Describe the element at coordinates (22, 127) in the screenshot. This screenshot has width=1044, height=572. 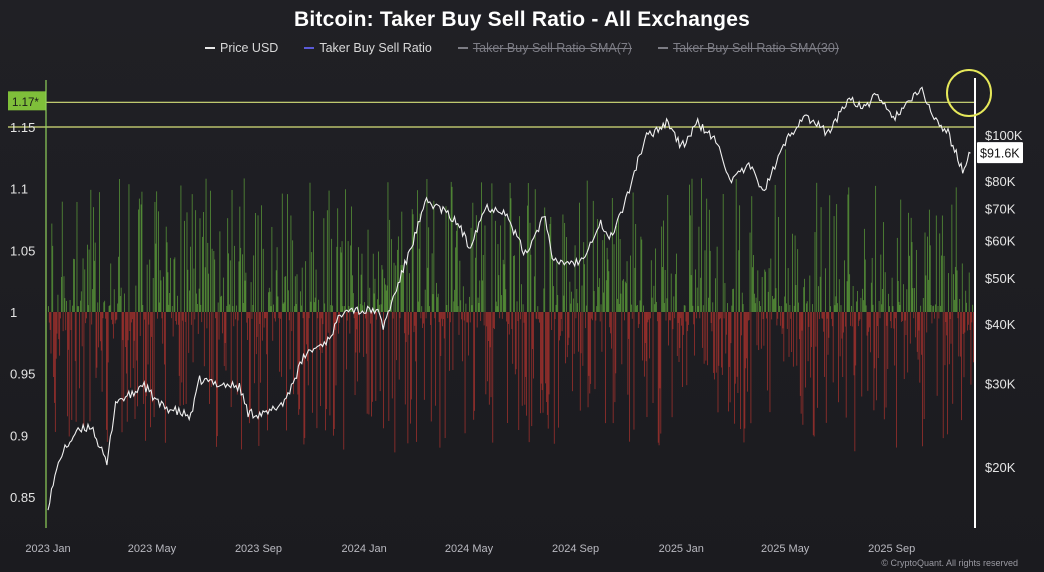
I see `left-tick-label: 1.15` at that location.